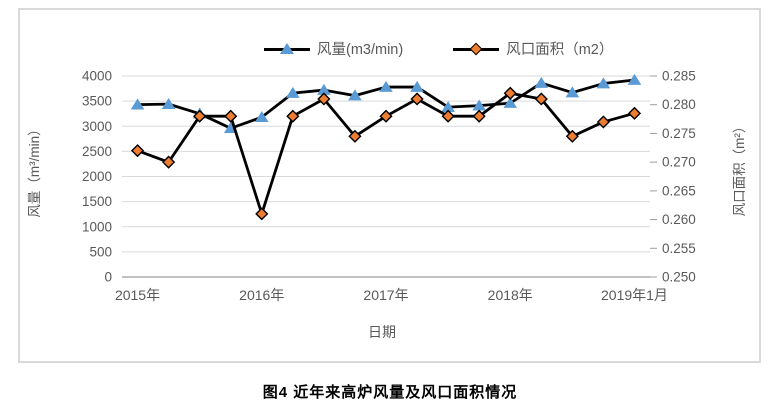 This screenshot has width=780, height=411. Describe the element at coordinates (390, 392) in the screenshot. I see `figure-caption: 图4 近年来高炉风量及风口面积情况` at that location.